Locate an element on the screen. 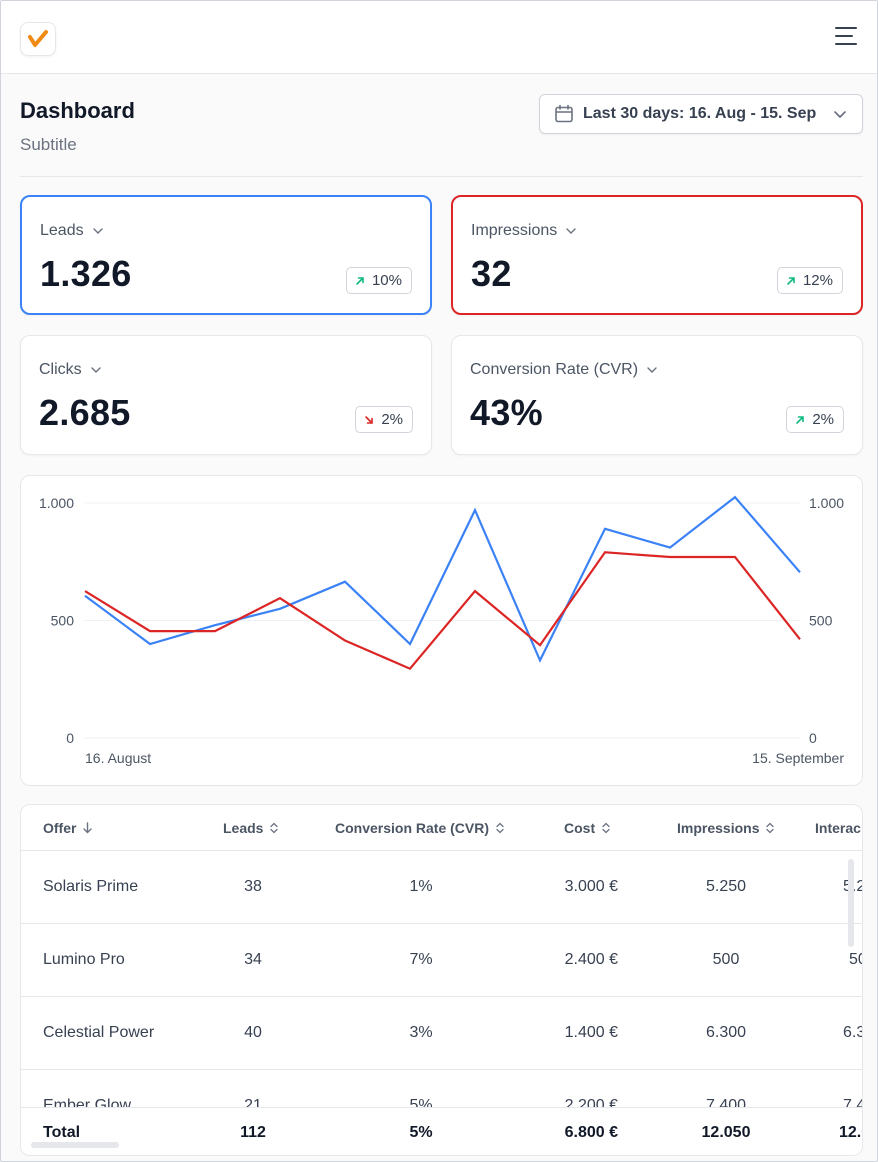 The height and width of the screenshot is (1162, 878). column-header-cost: Cost is located at coordinates (587, 828).